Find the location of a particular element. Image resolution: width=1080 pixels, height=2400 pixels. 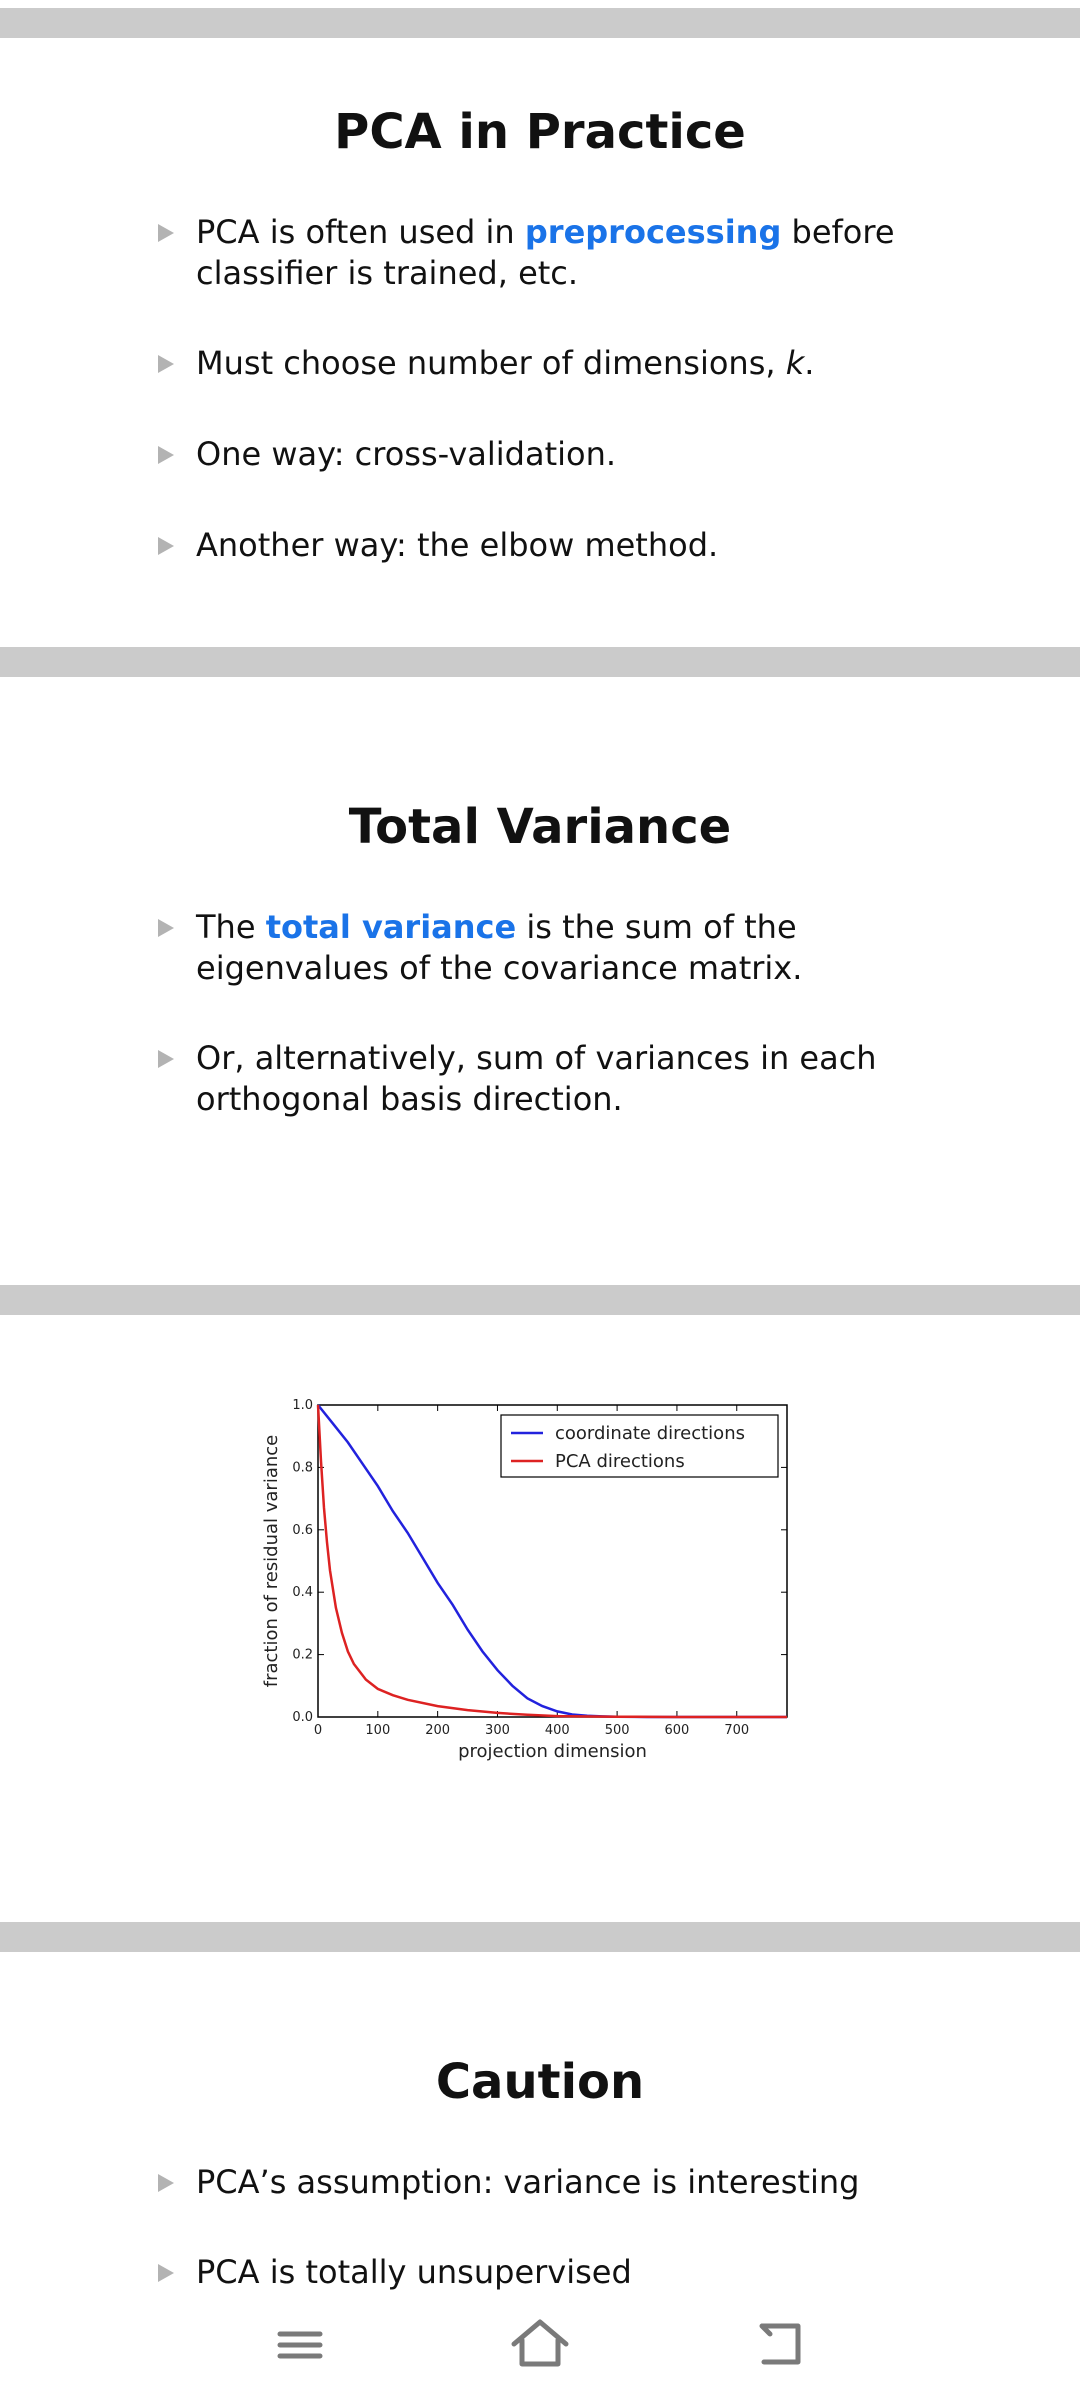

x-tick-label: 600 is located at coordinates (677, 1730).